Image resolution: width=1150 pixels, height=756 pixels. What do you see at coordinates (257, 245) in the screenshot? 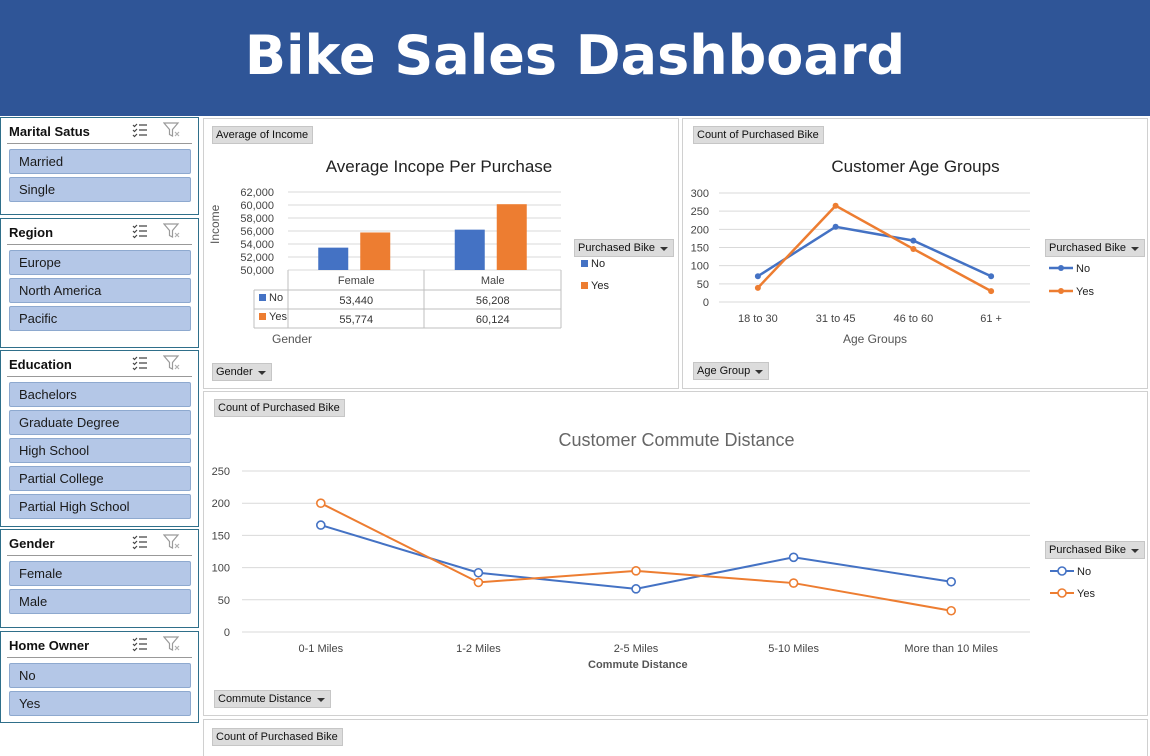
I see `y-tick-label: 54,000` at bounding box center [257, 245].